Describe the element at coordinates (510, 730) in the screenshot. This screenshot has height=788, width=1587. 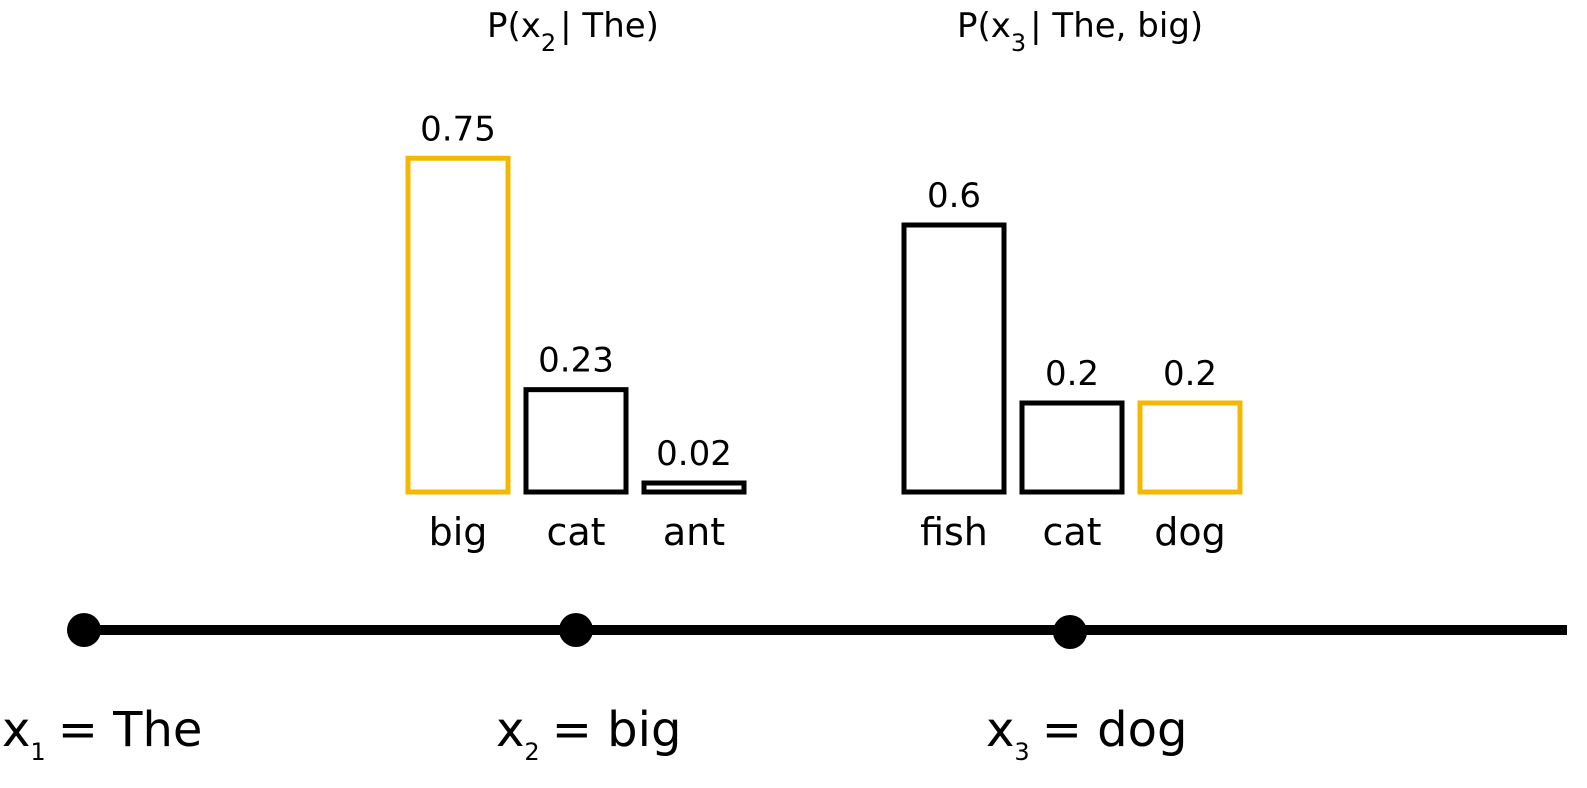
I see `step-2-var: x` at that location.